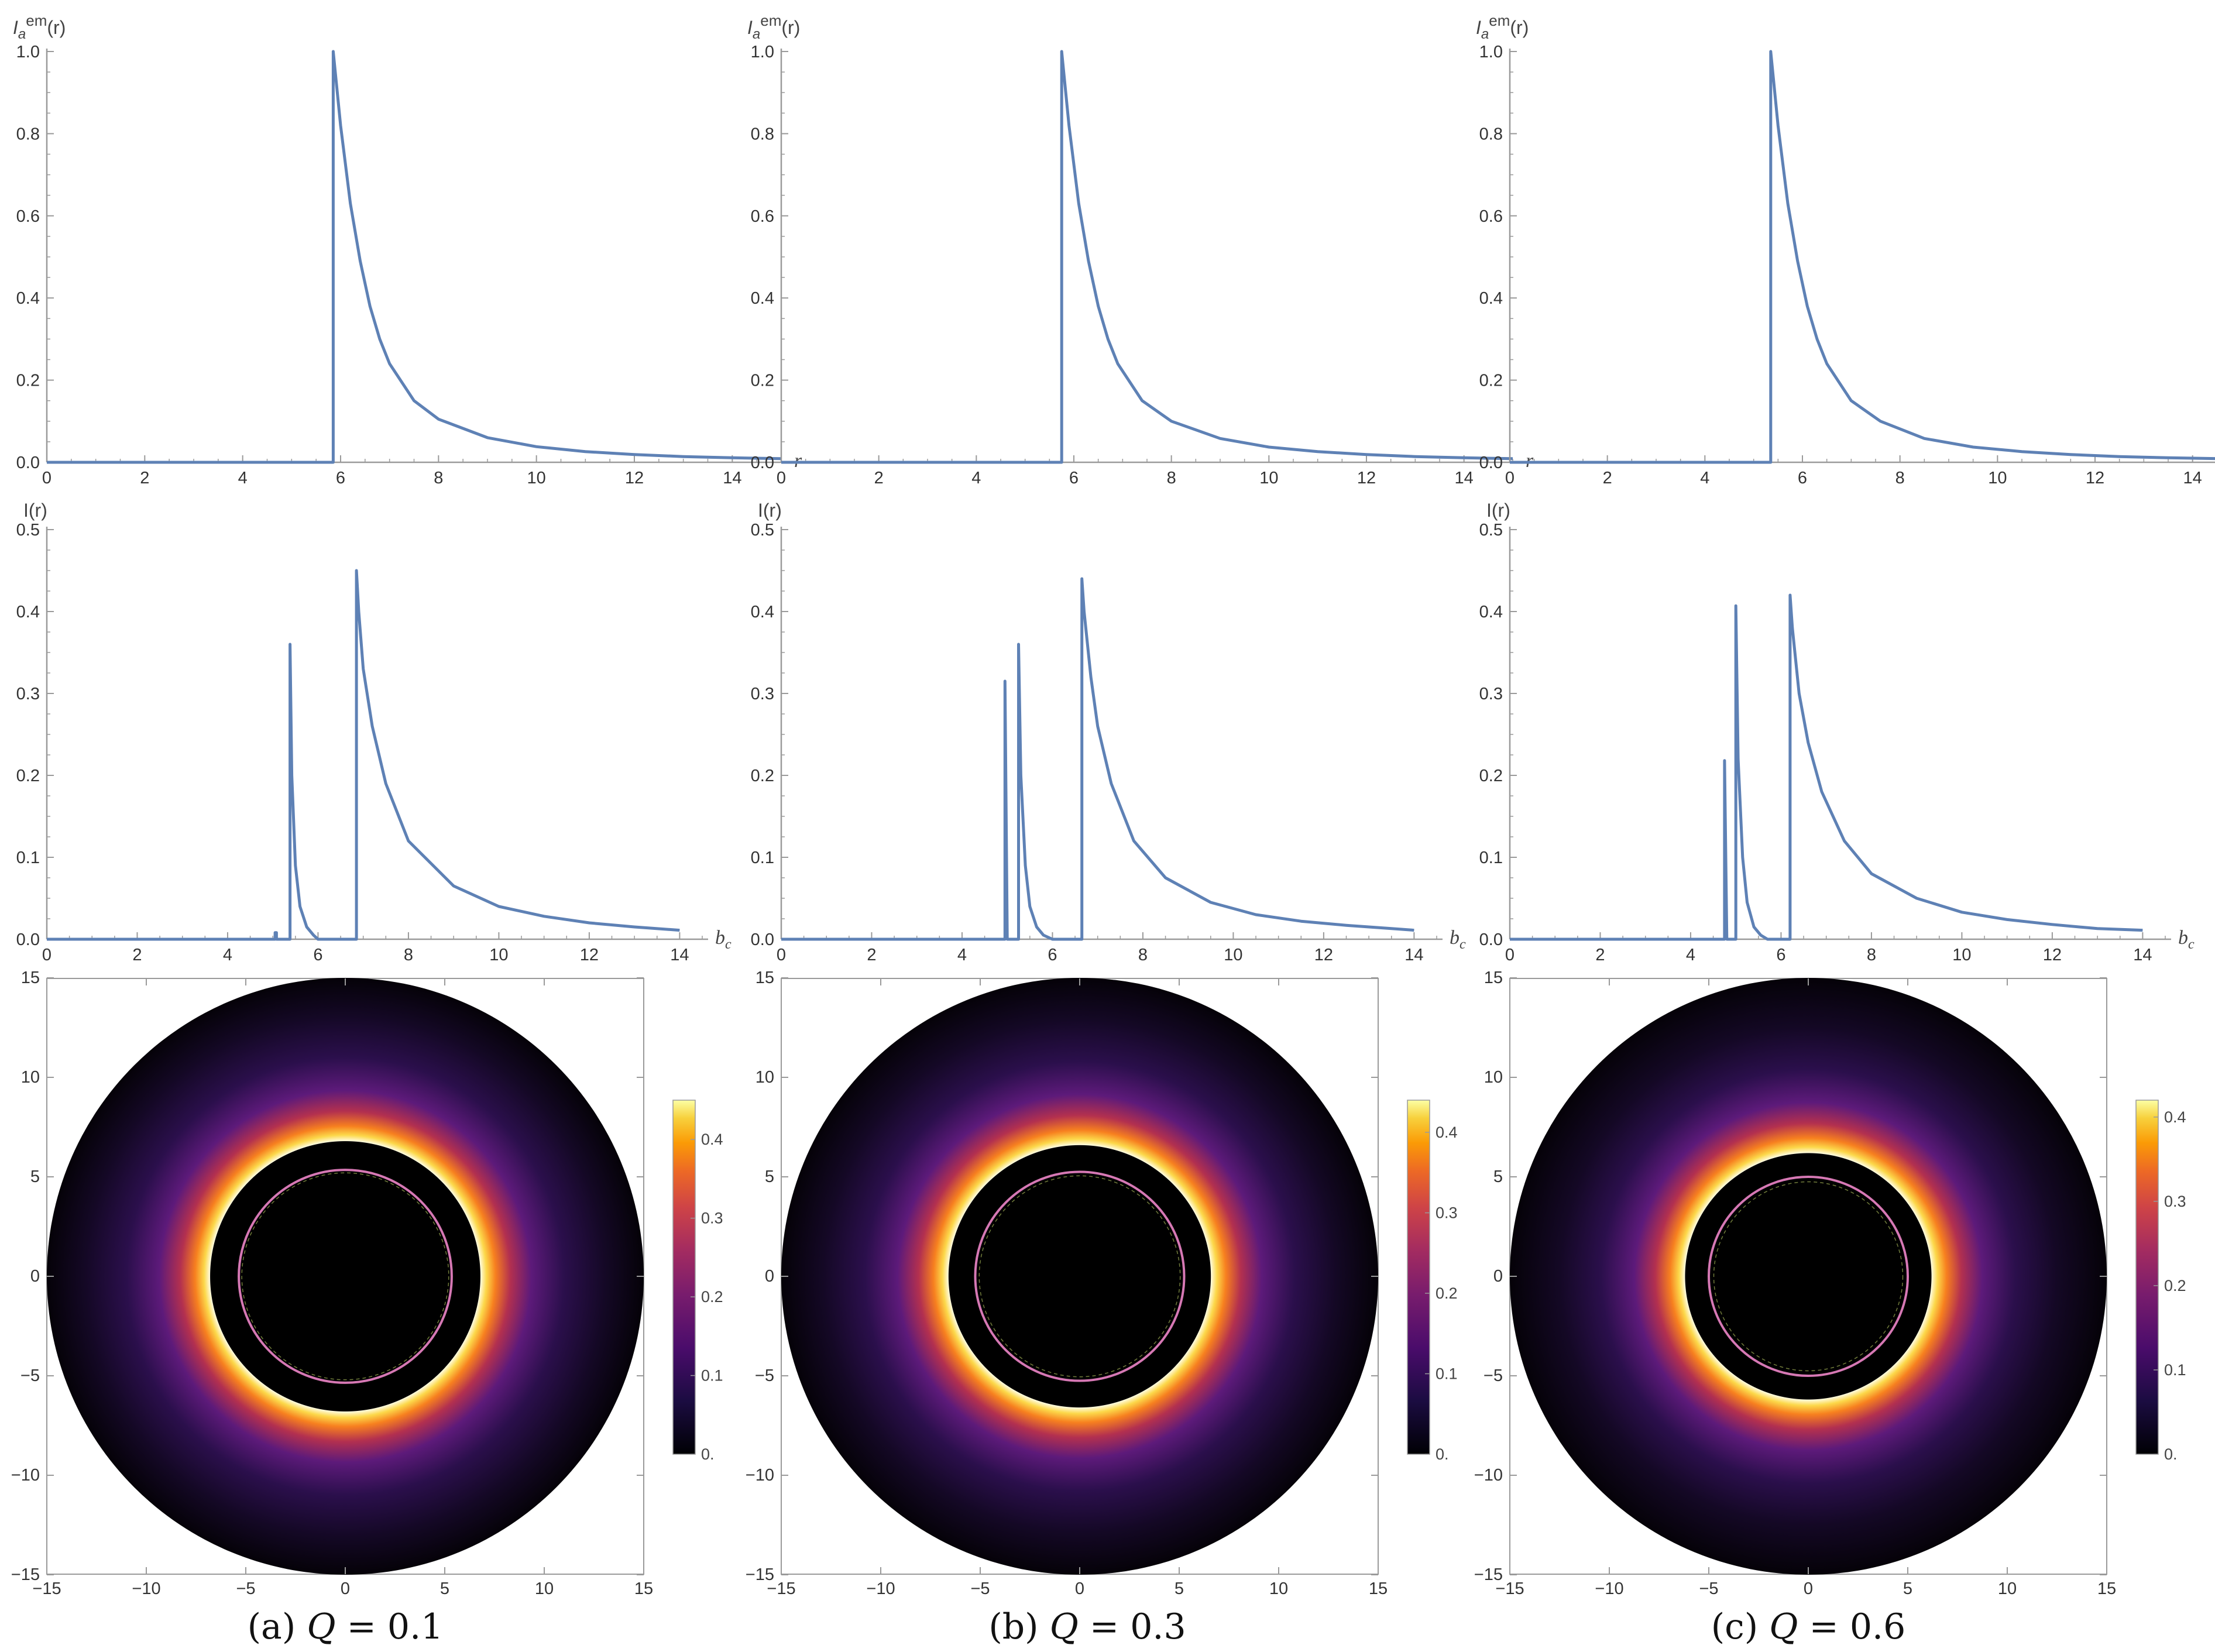  I want to click on y-tick-label: −5, so click(30, 1376).